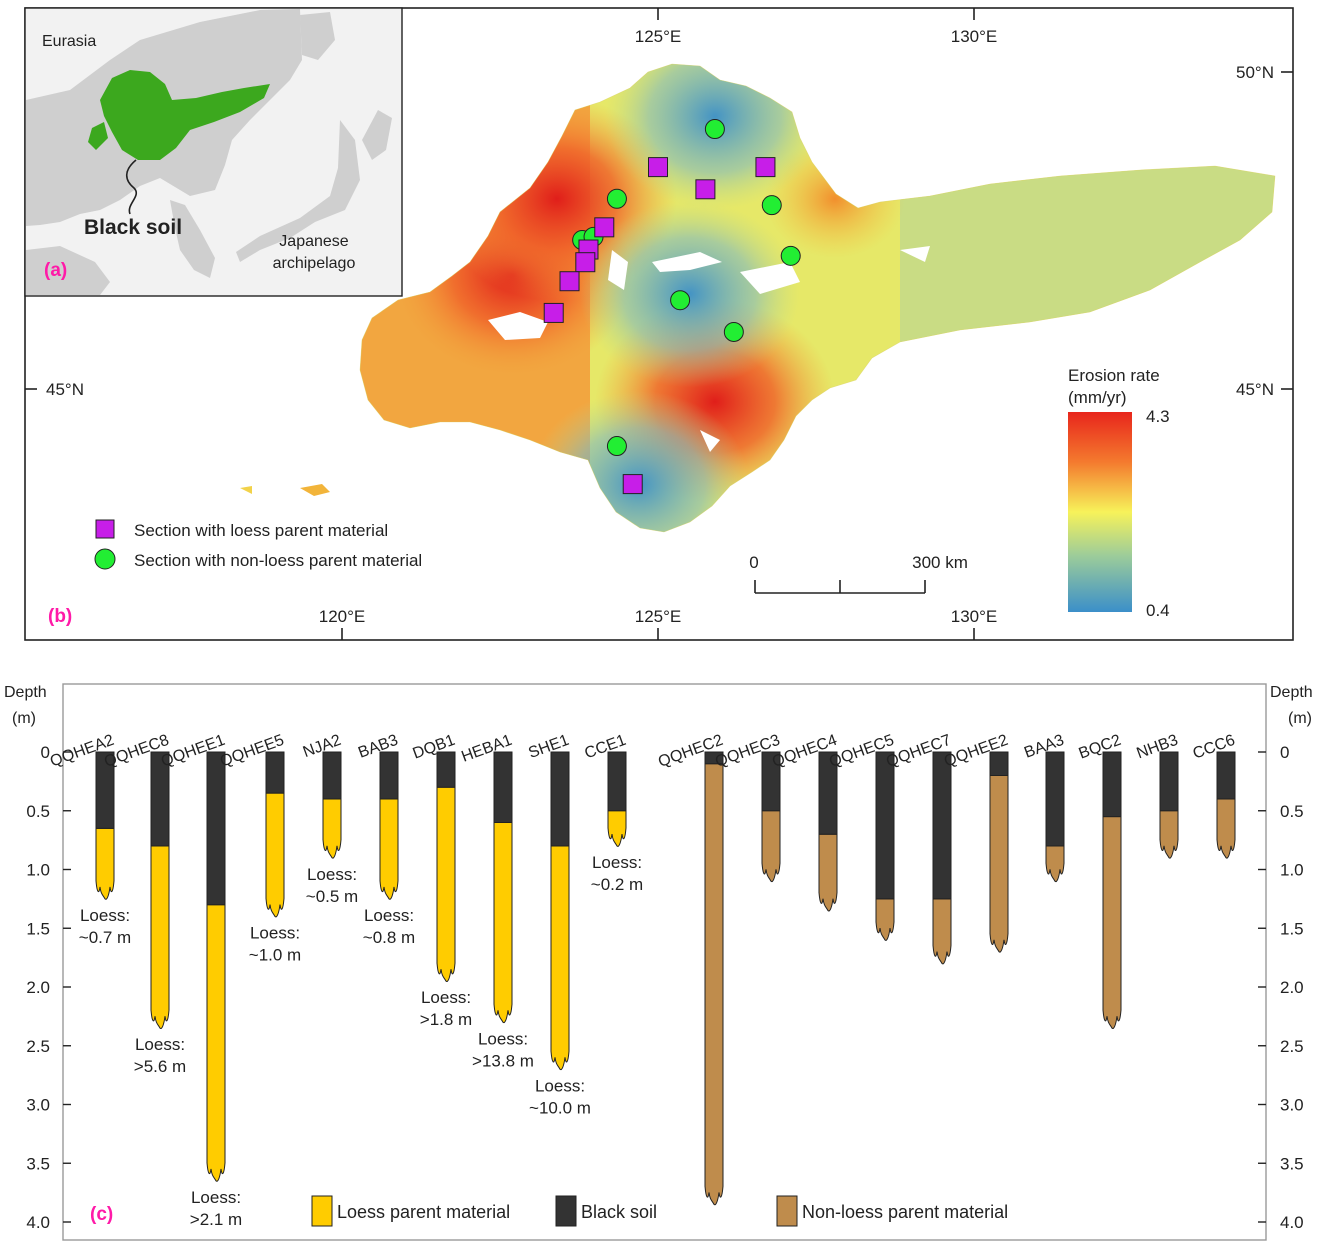 The width and height of the screenshot is (1333, 1244). I want to click on panel-b-label: (b), so click(60, 616).